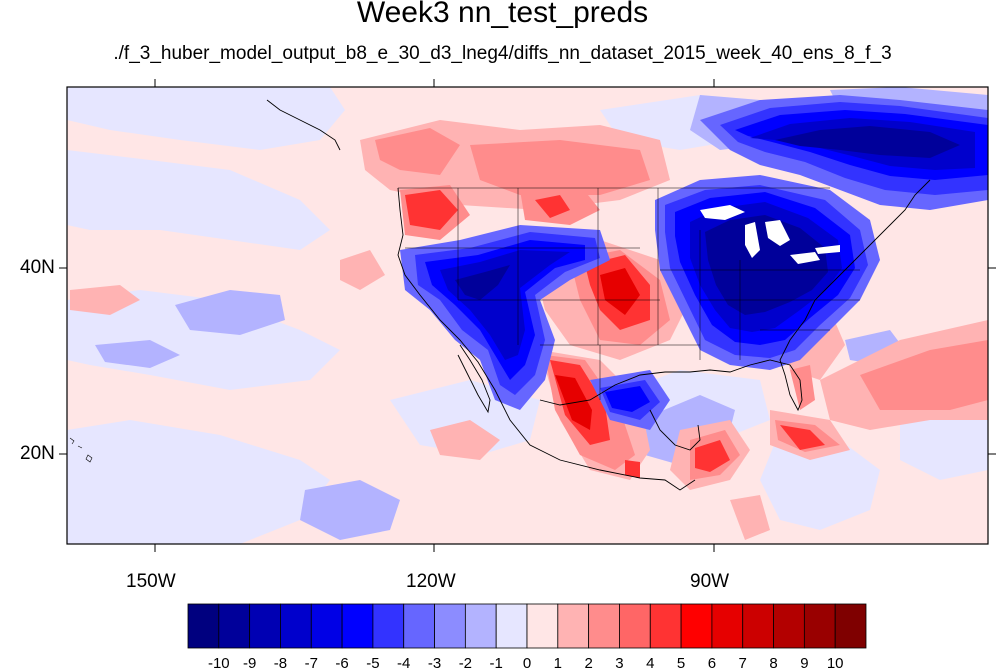  I want to click on lon-label-90w: 90W, so click(710, 581).